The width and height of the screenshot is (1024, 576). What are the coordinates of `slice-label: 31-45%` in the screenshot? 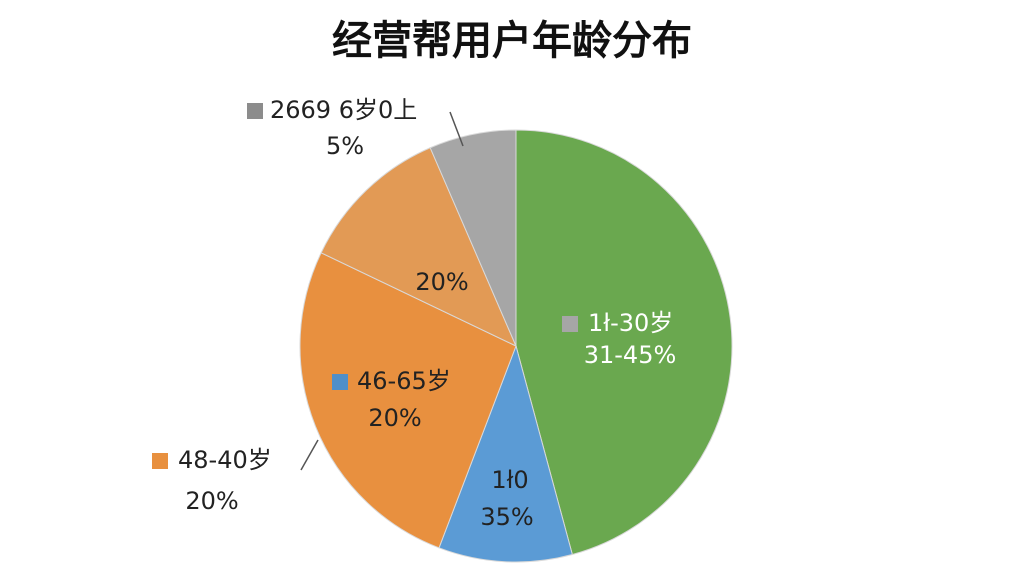 It's located at (630, 355).